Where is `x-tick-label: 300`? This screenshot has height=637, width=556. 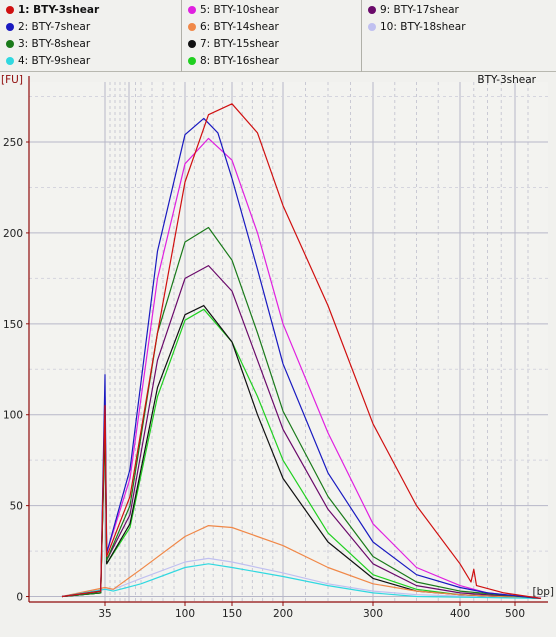 x-tick-label: 300 is located at coordinates (373, 614).